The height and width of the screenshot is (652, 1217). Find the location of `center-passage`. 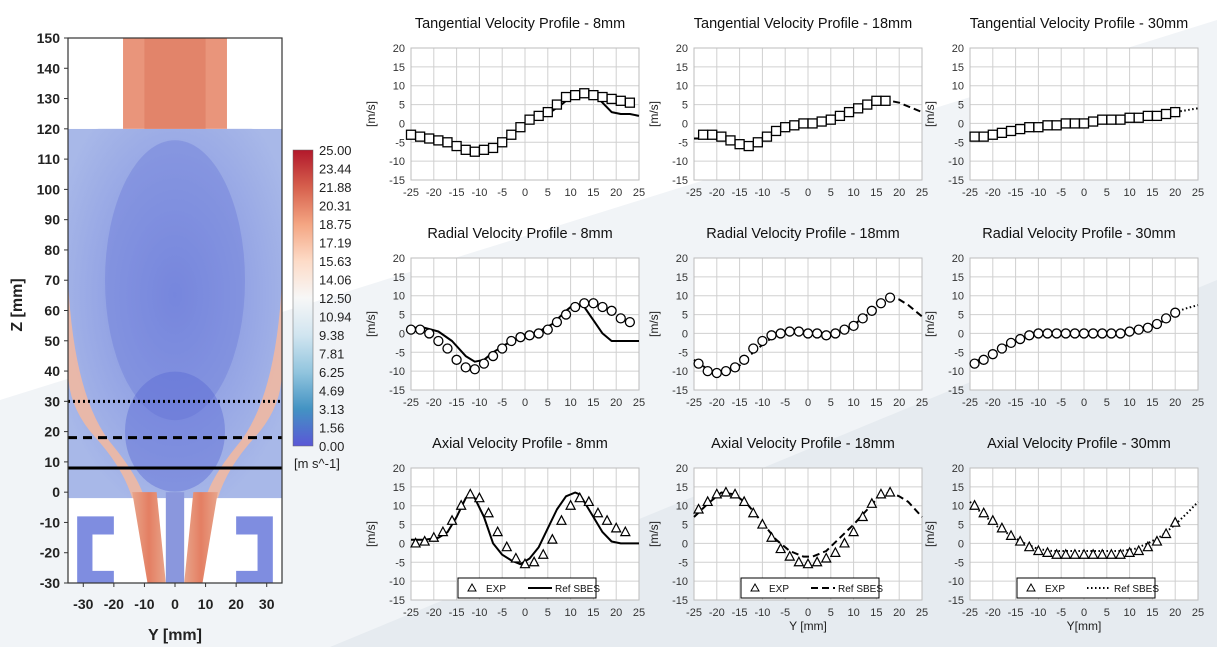

center-passage is located at coordinates (175, 537).